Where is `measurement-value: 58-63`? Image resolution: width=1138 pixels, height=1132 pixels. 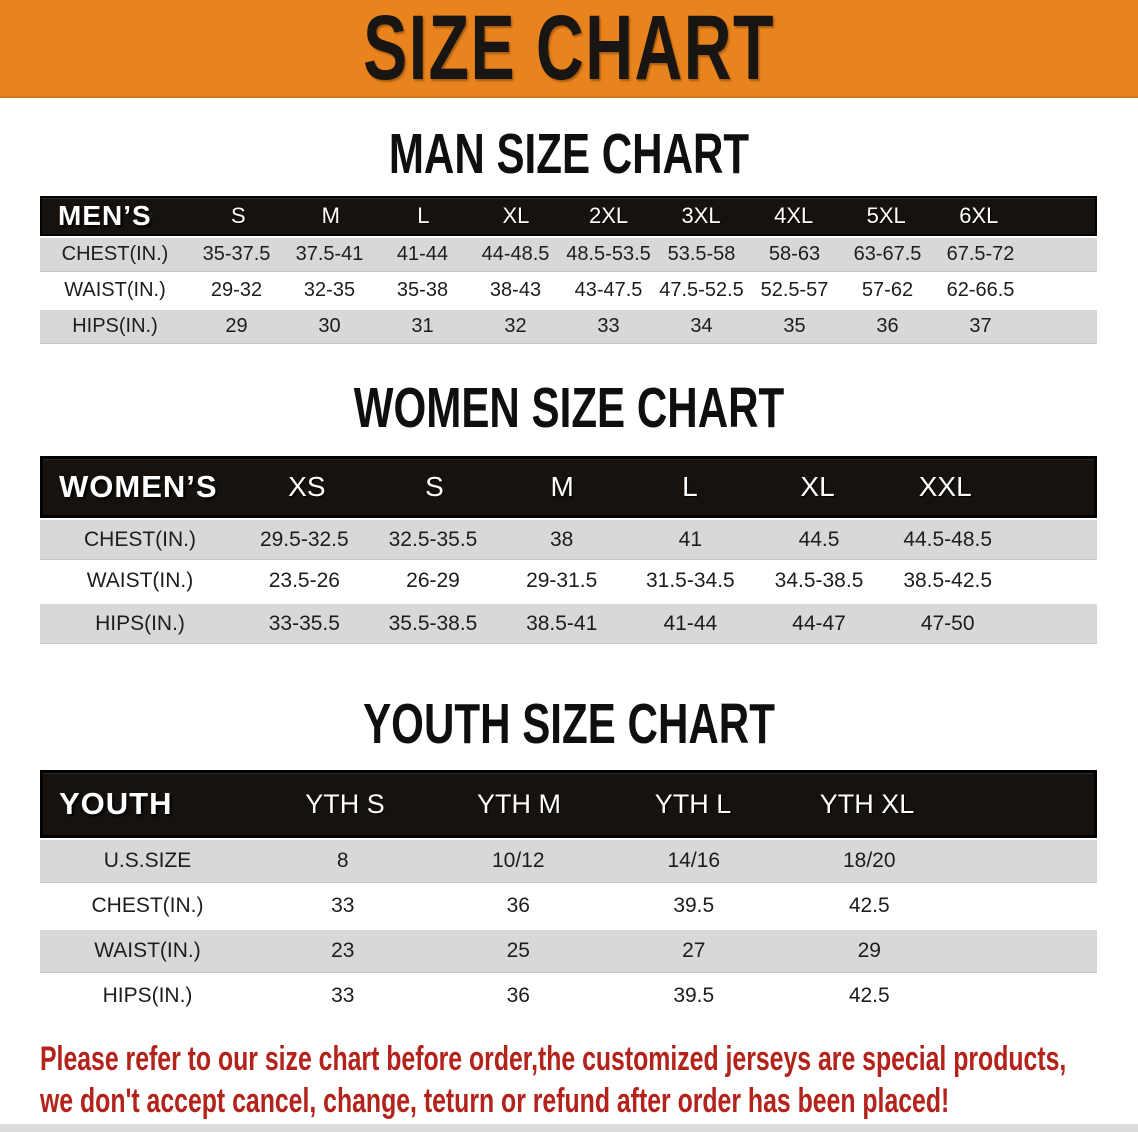 measurement-value: 58-63 is located at coordinates (794, 254).